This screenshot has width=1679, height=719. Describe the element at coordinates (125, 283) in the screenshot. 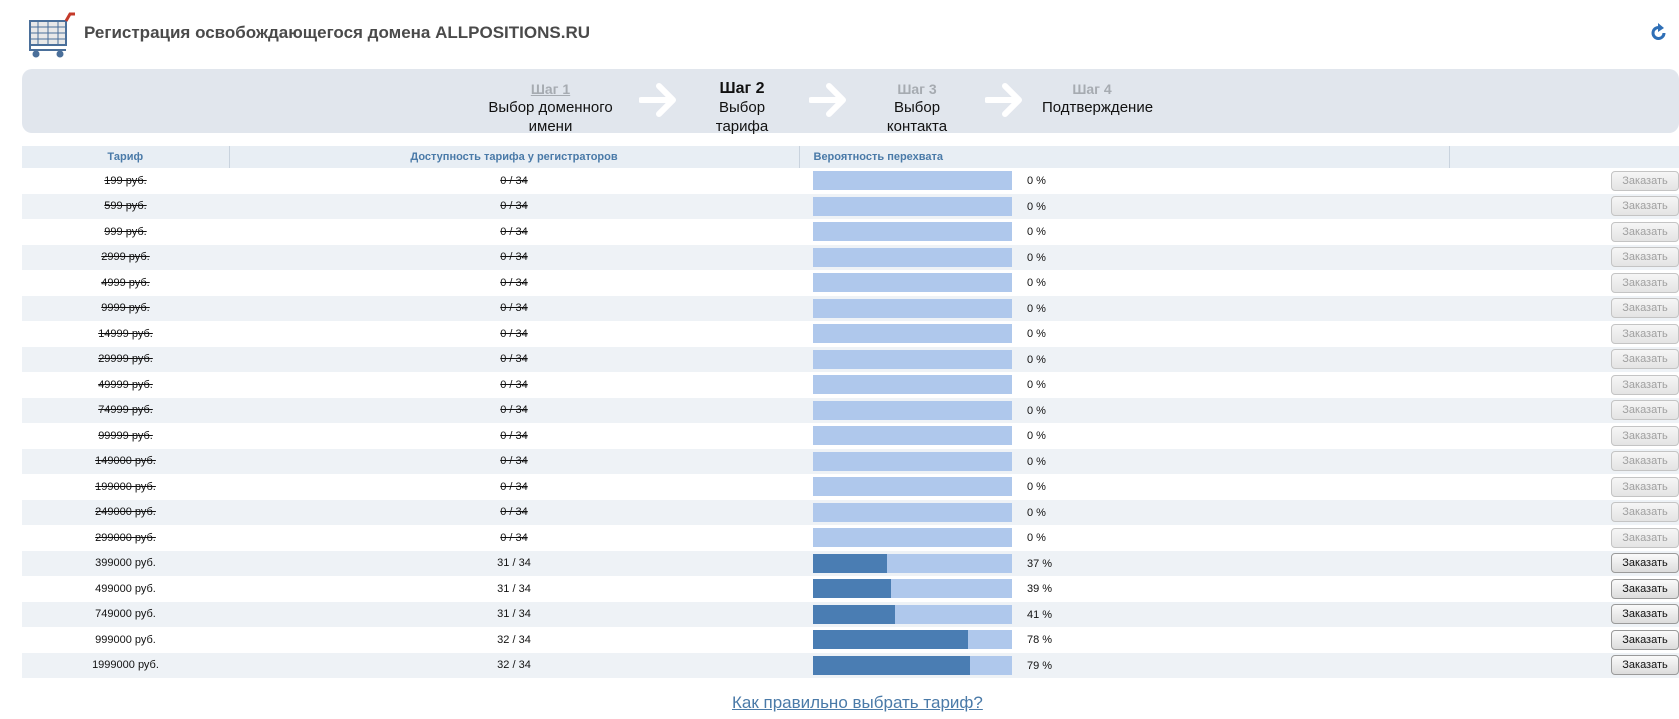

I see `tariff-price-cell: 4999 руб.` at that location.